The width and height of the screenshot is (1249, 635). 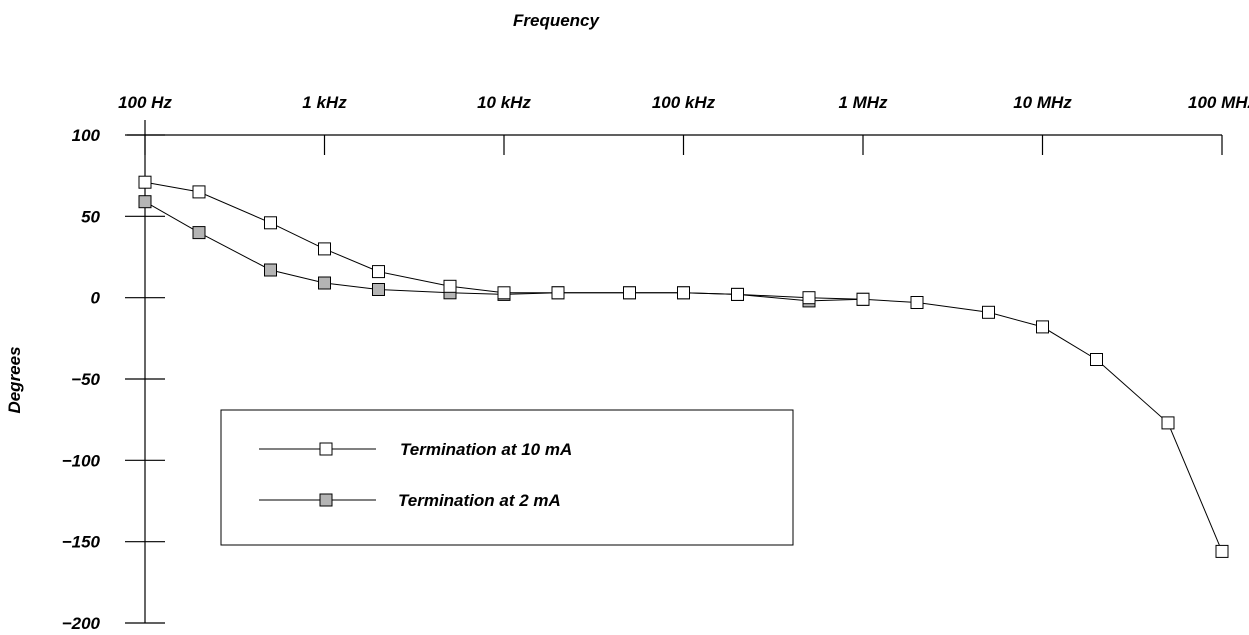 What do you see at coordinates (557, 20) in the screenshot?
I see `x-axis-title: Frequency` at bounding box center [557, 20].